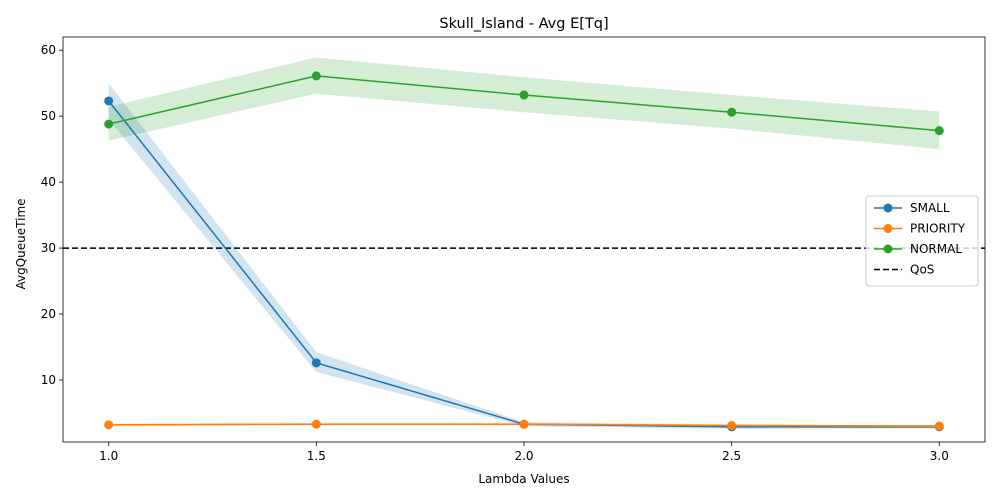 The height and width of the screenshot is (500, 1000). Describe the element at coordinates (523, 479) in the screenshot. I see `x-axis-label: Lambda Values` at that location.